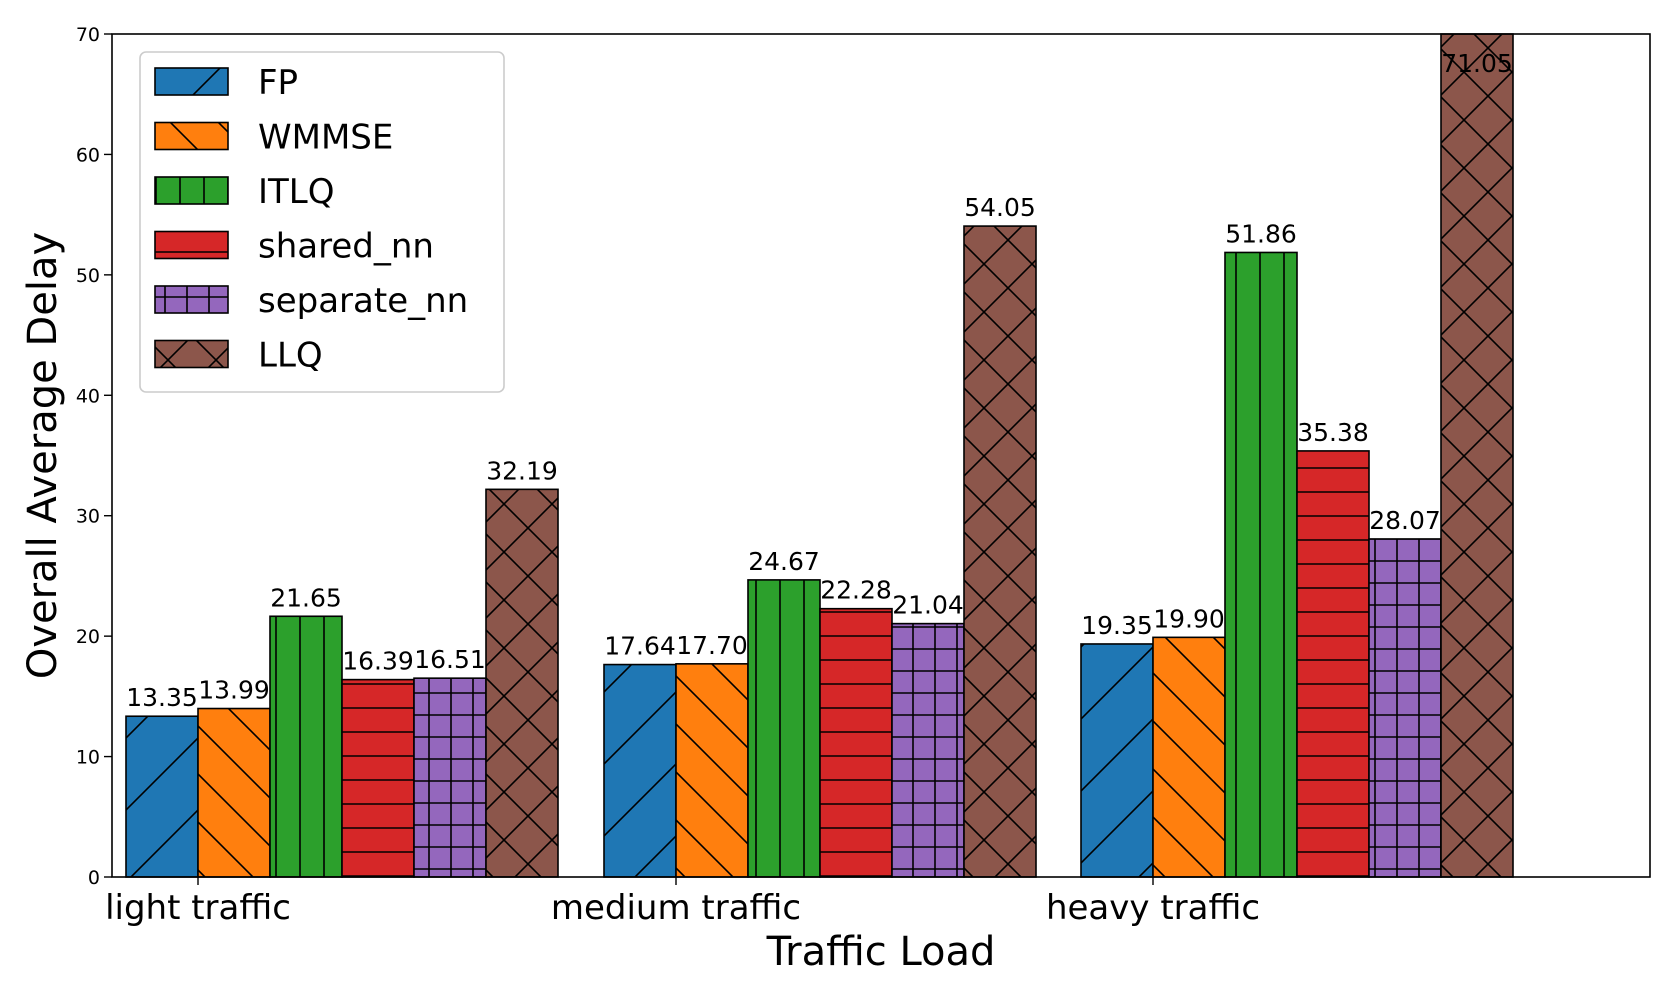 The width and height of the screenshot is (1661, 997). What do you see at coordinates (88, 276) in the screenshot?
I see `y-tick-label: 50` at bounding box center [88, 276].